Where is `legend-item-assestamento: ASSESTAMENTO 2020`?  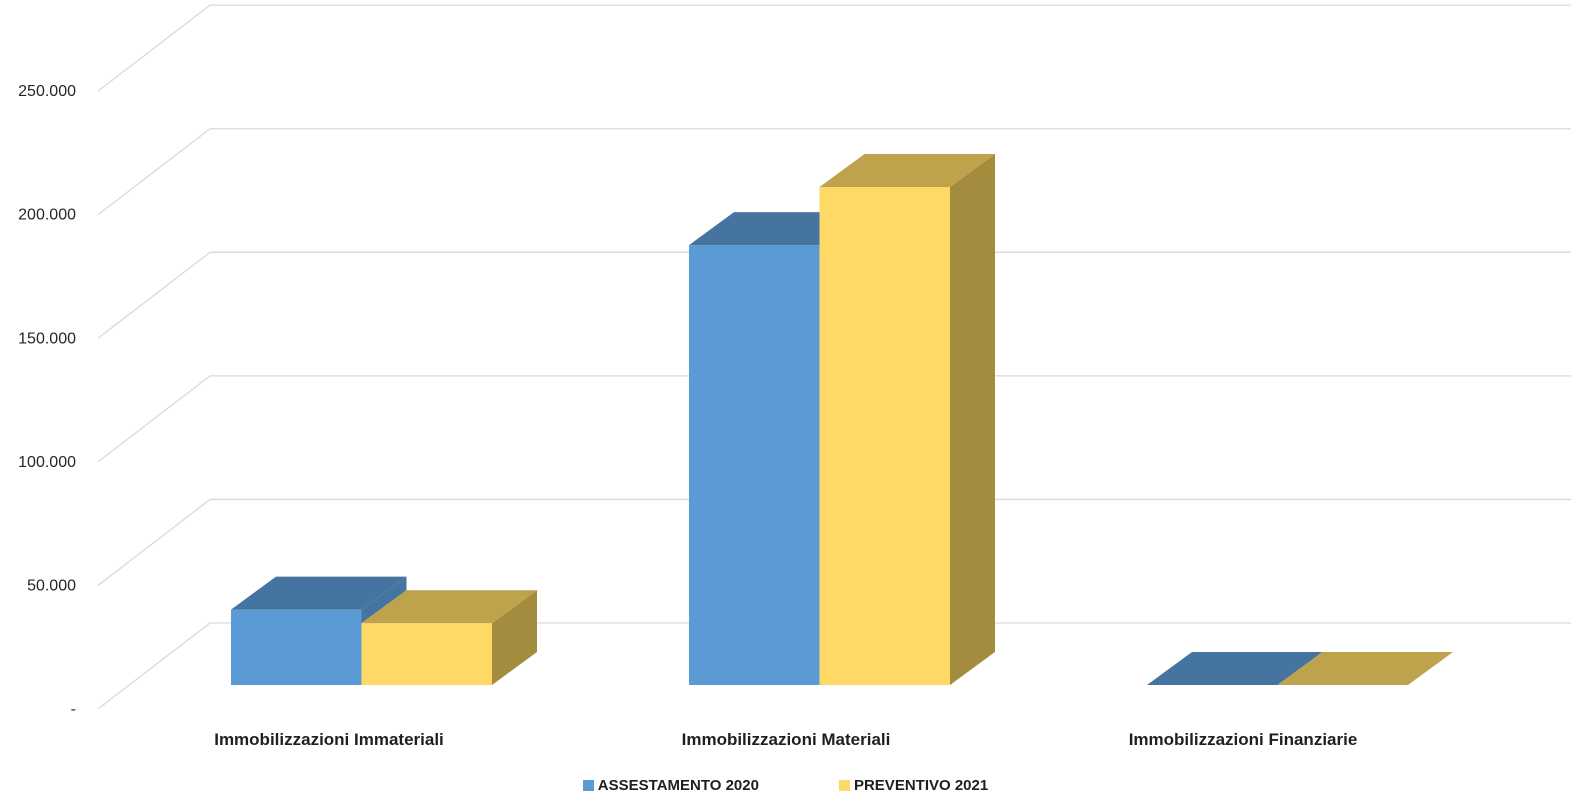
legend-item-assestamento: ASSESTAMENTO 2020 is located at coordinates (670, 785).